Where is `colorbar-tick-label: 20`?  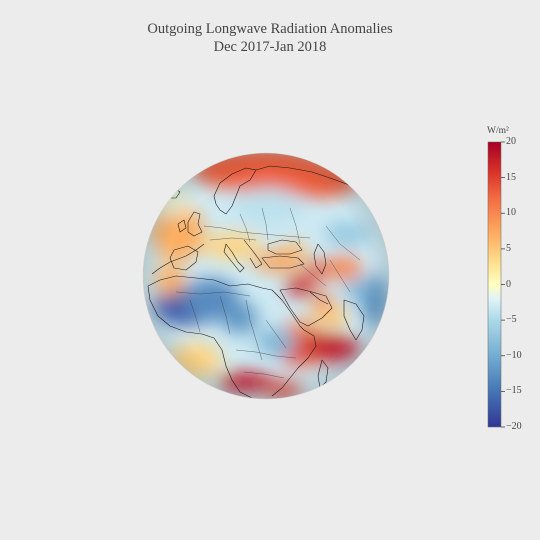 colorbar-tick-label: 20 is located at coordinates (511, 141).